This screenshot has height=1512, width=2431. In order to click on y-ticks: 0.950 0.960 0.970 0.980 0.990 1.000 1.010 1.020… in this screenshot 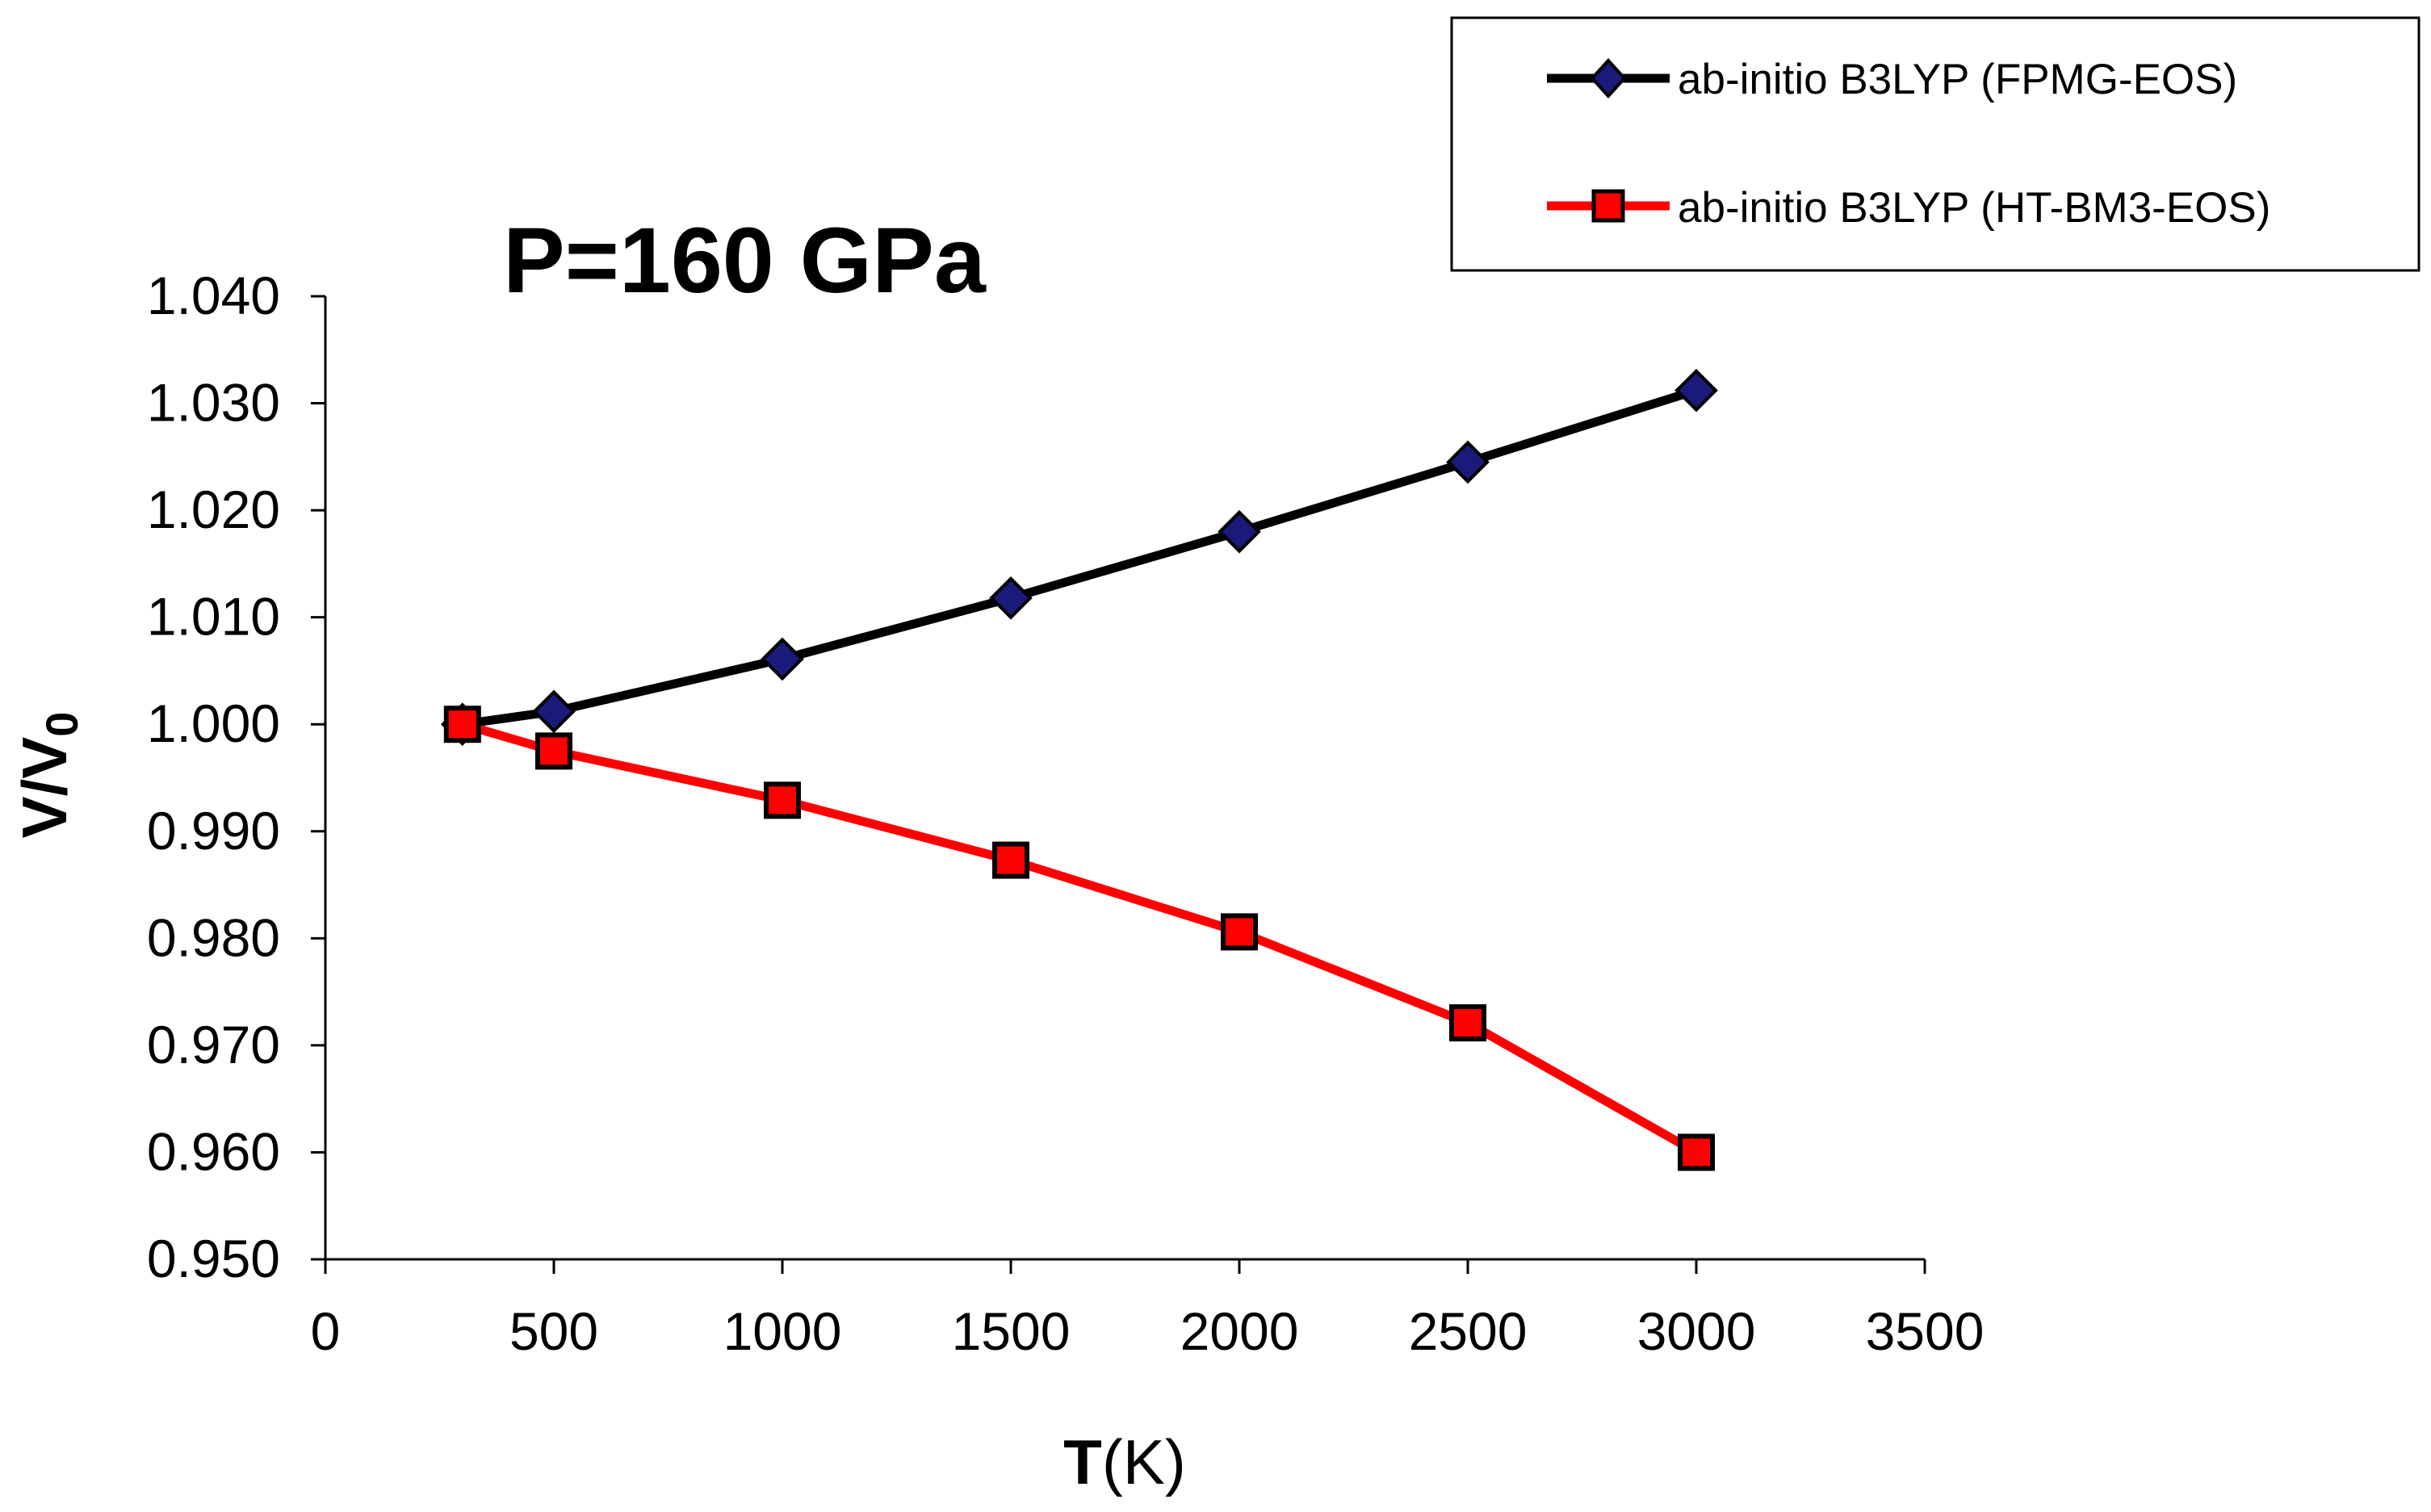, I will do `click(236, 777)`.